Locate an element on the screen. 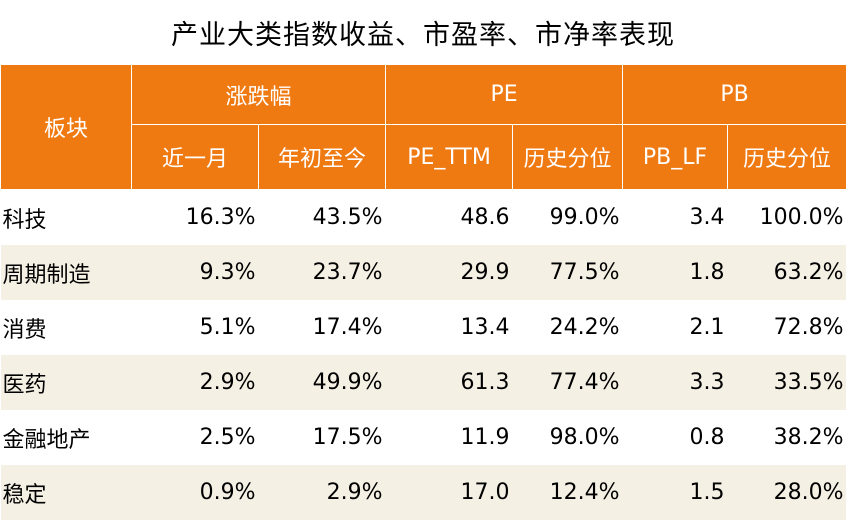 The image size is (846, 523). cell-pb-percentile: 100.0% is located at coordinates (801, 217).